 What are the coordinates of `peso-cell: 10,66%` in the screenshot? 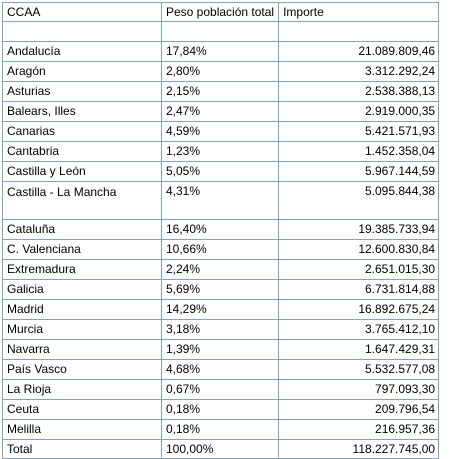 It's located at (220, 249).